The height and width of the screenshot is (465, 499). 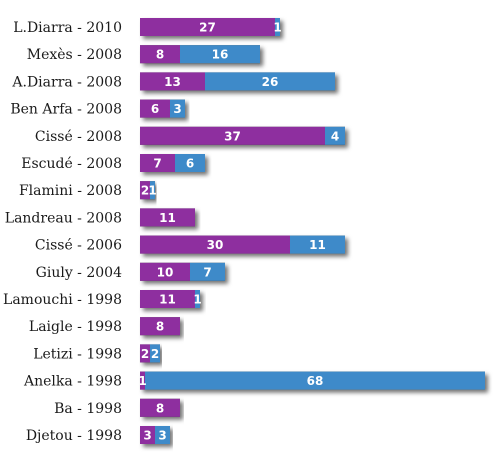 What do you see at coordinates (71, 164) in the screenshot?
I see `category-label: Escudé - 2008` at bounding box center [71, 164].